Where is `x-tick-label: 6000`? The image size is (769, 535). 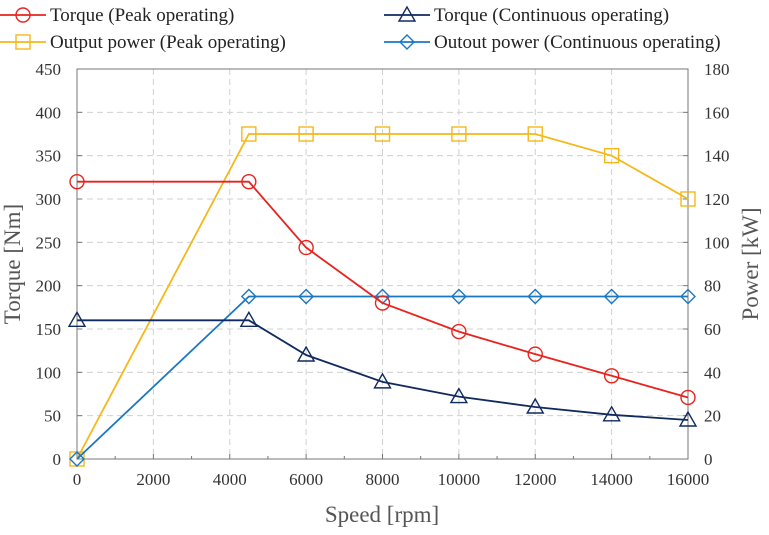
x-tick-label: 6000 is located at coordinates (306, 479).